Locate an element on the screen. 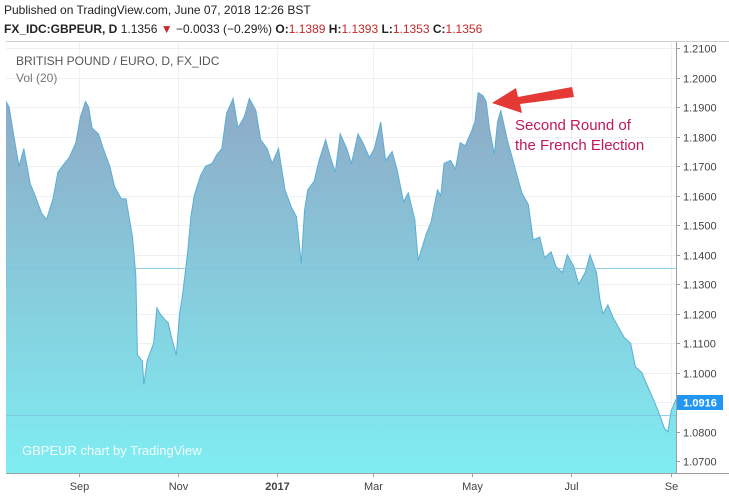 The image size is (729, 504). low-value: 1.1353 is located at coordinates (411, 29).